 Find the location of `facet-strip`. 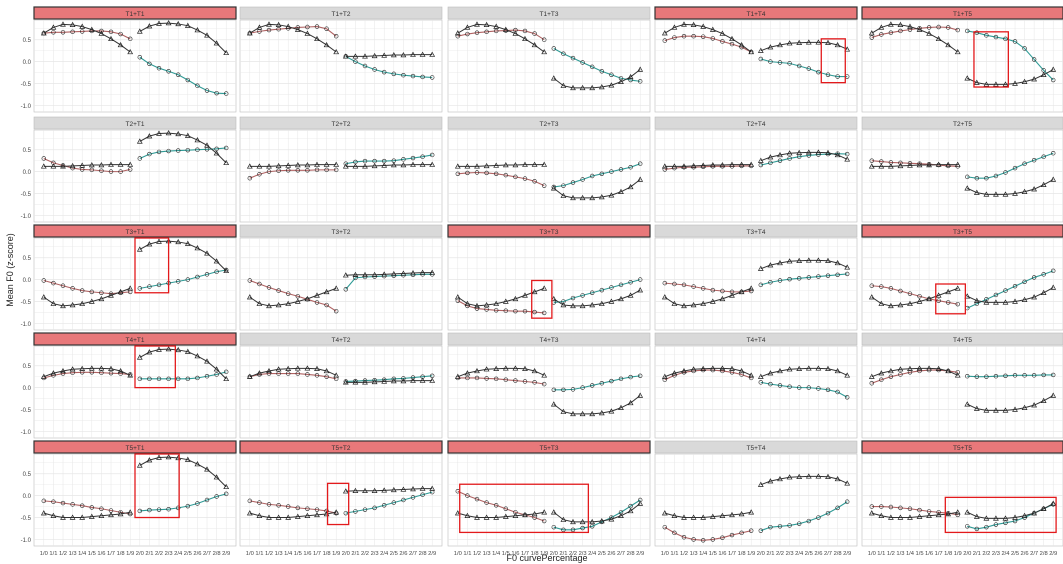

facet-strip is located at coordinates (756, 123).